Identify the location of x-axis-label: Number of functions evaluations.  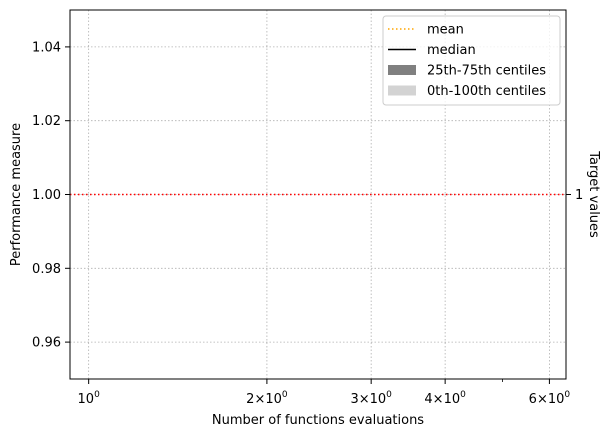
(318, 420).